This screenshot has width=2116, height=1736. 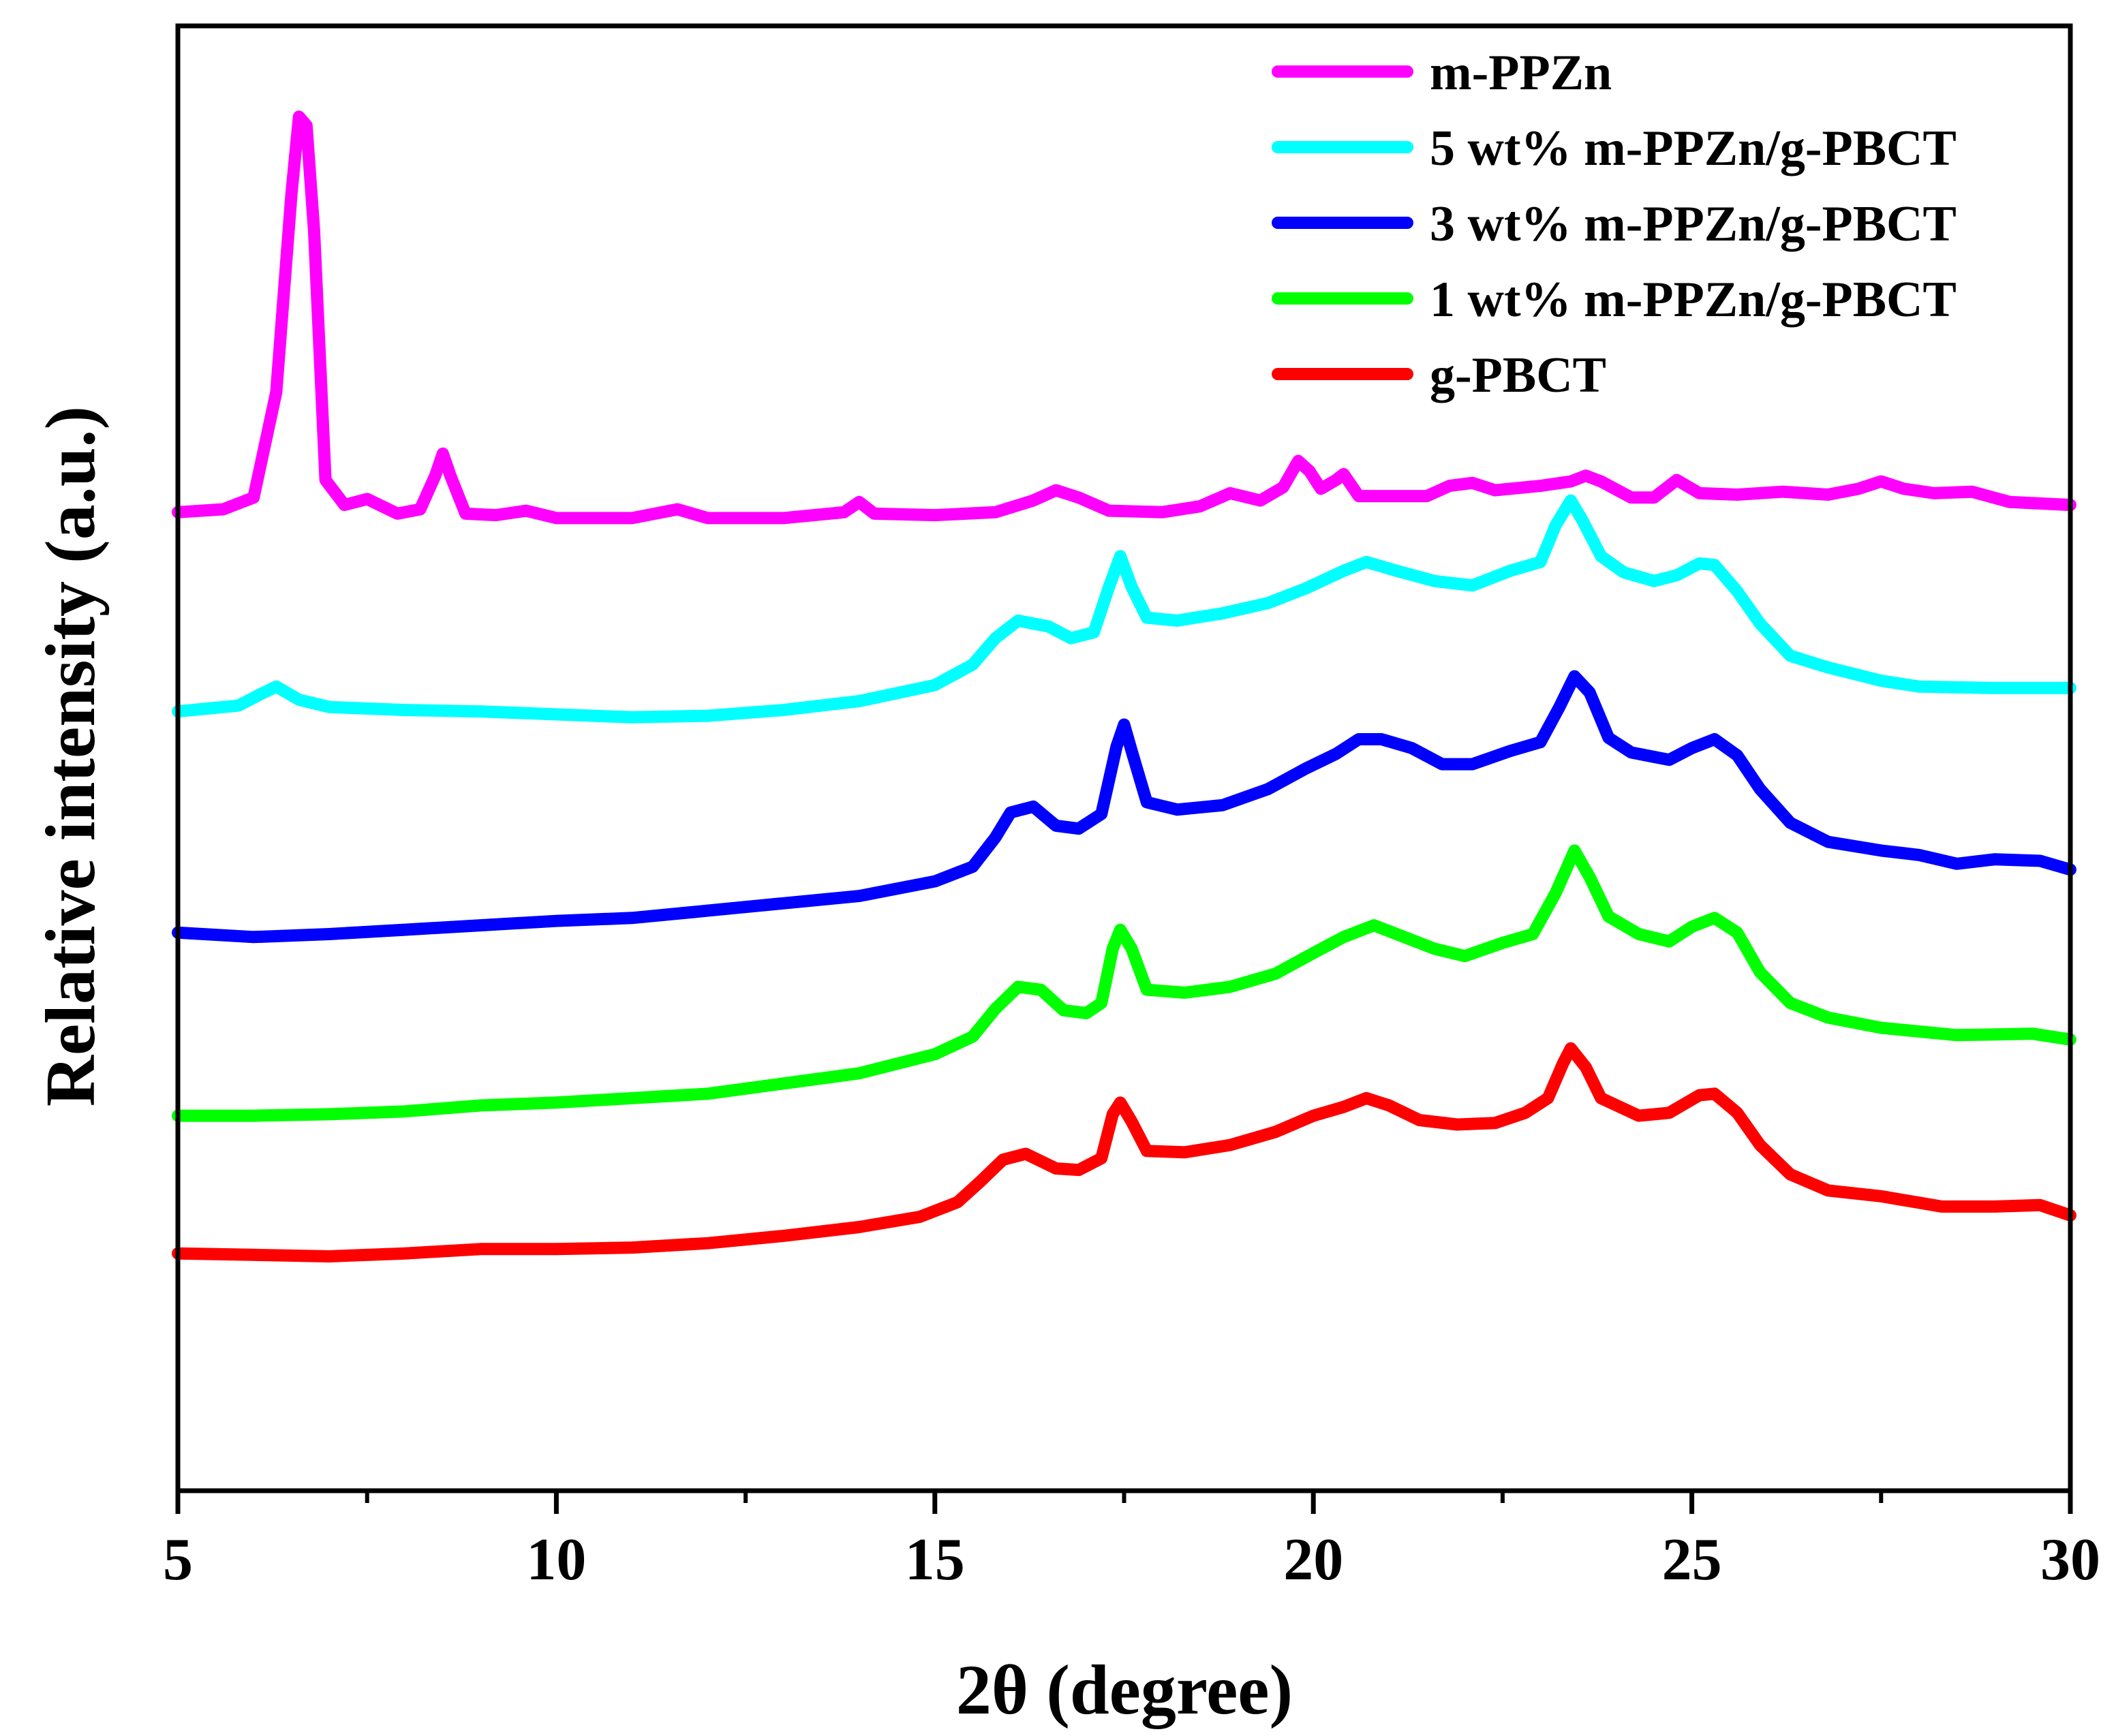 What do you see at coordinates (935, 1560) in the screenshot?
I see `x-tick-label-2: 15` at bounding box center [935, 1560].